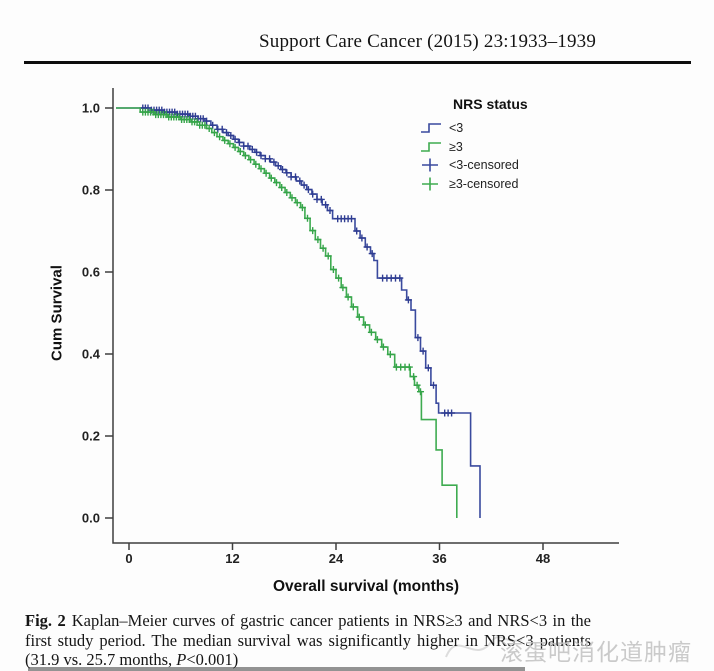 This screenshot has height=671, width=714. Describe the element at coordinates (428, 41) in the screenshot. I see `journal-reference: Support Care Cancer (2015) 23:1933–1939` at that location.